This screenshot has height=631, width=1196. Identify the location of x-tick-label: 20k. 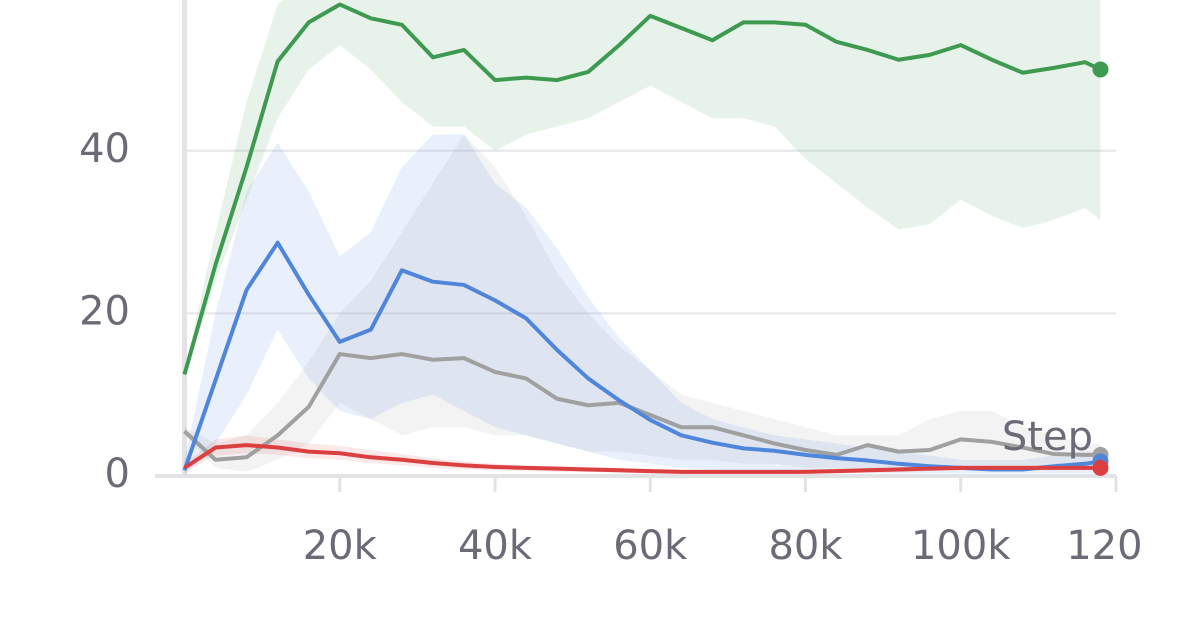
(340, 546).